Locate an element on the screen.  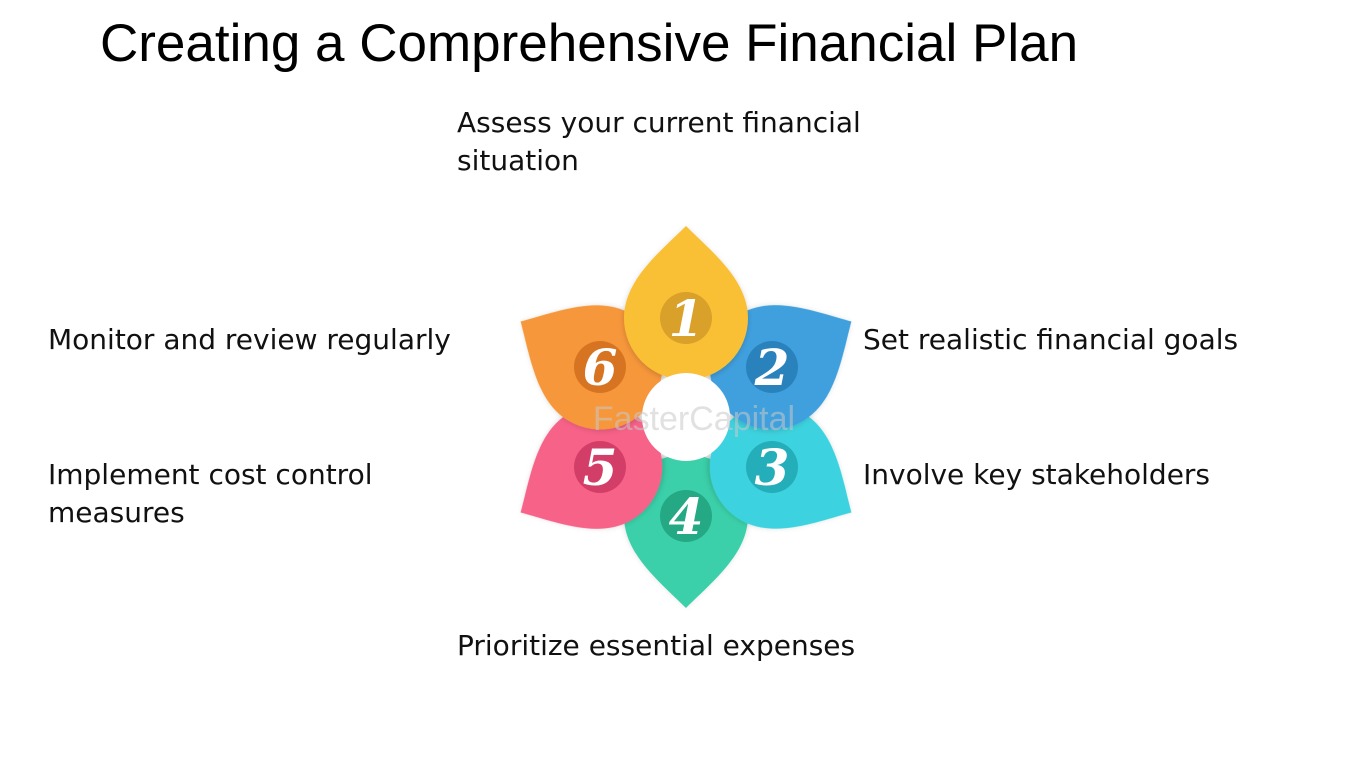
step-5-number: 5 is located at coordinates (600, 467).